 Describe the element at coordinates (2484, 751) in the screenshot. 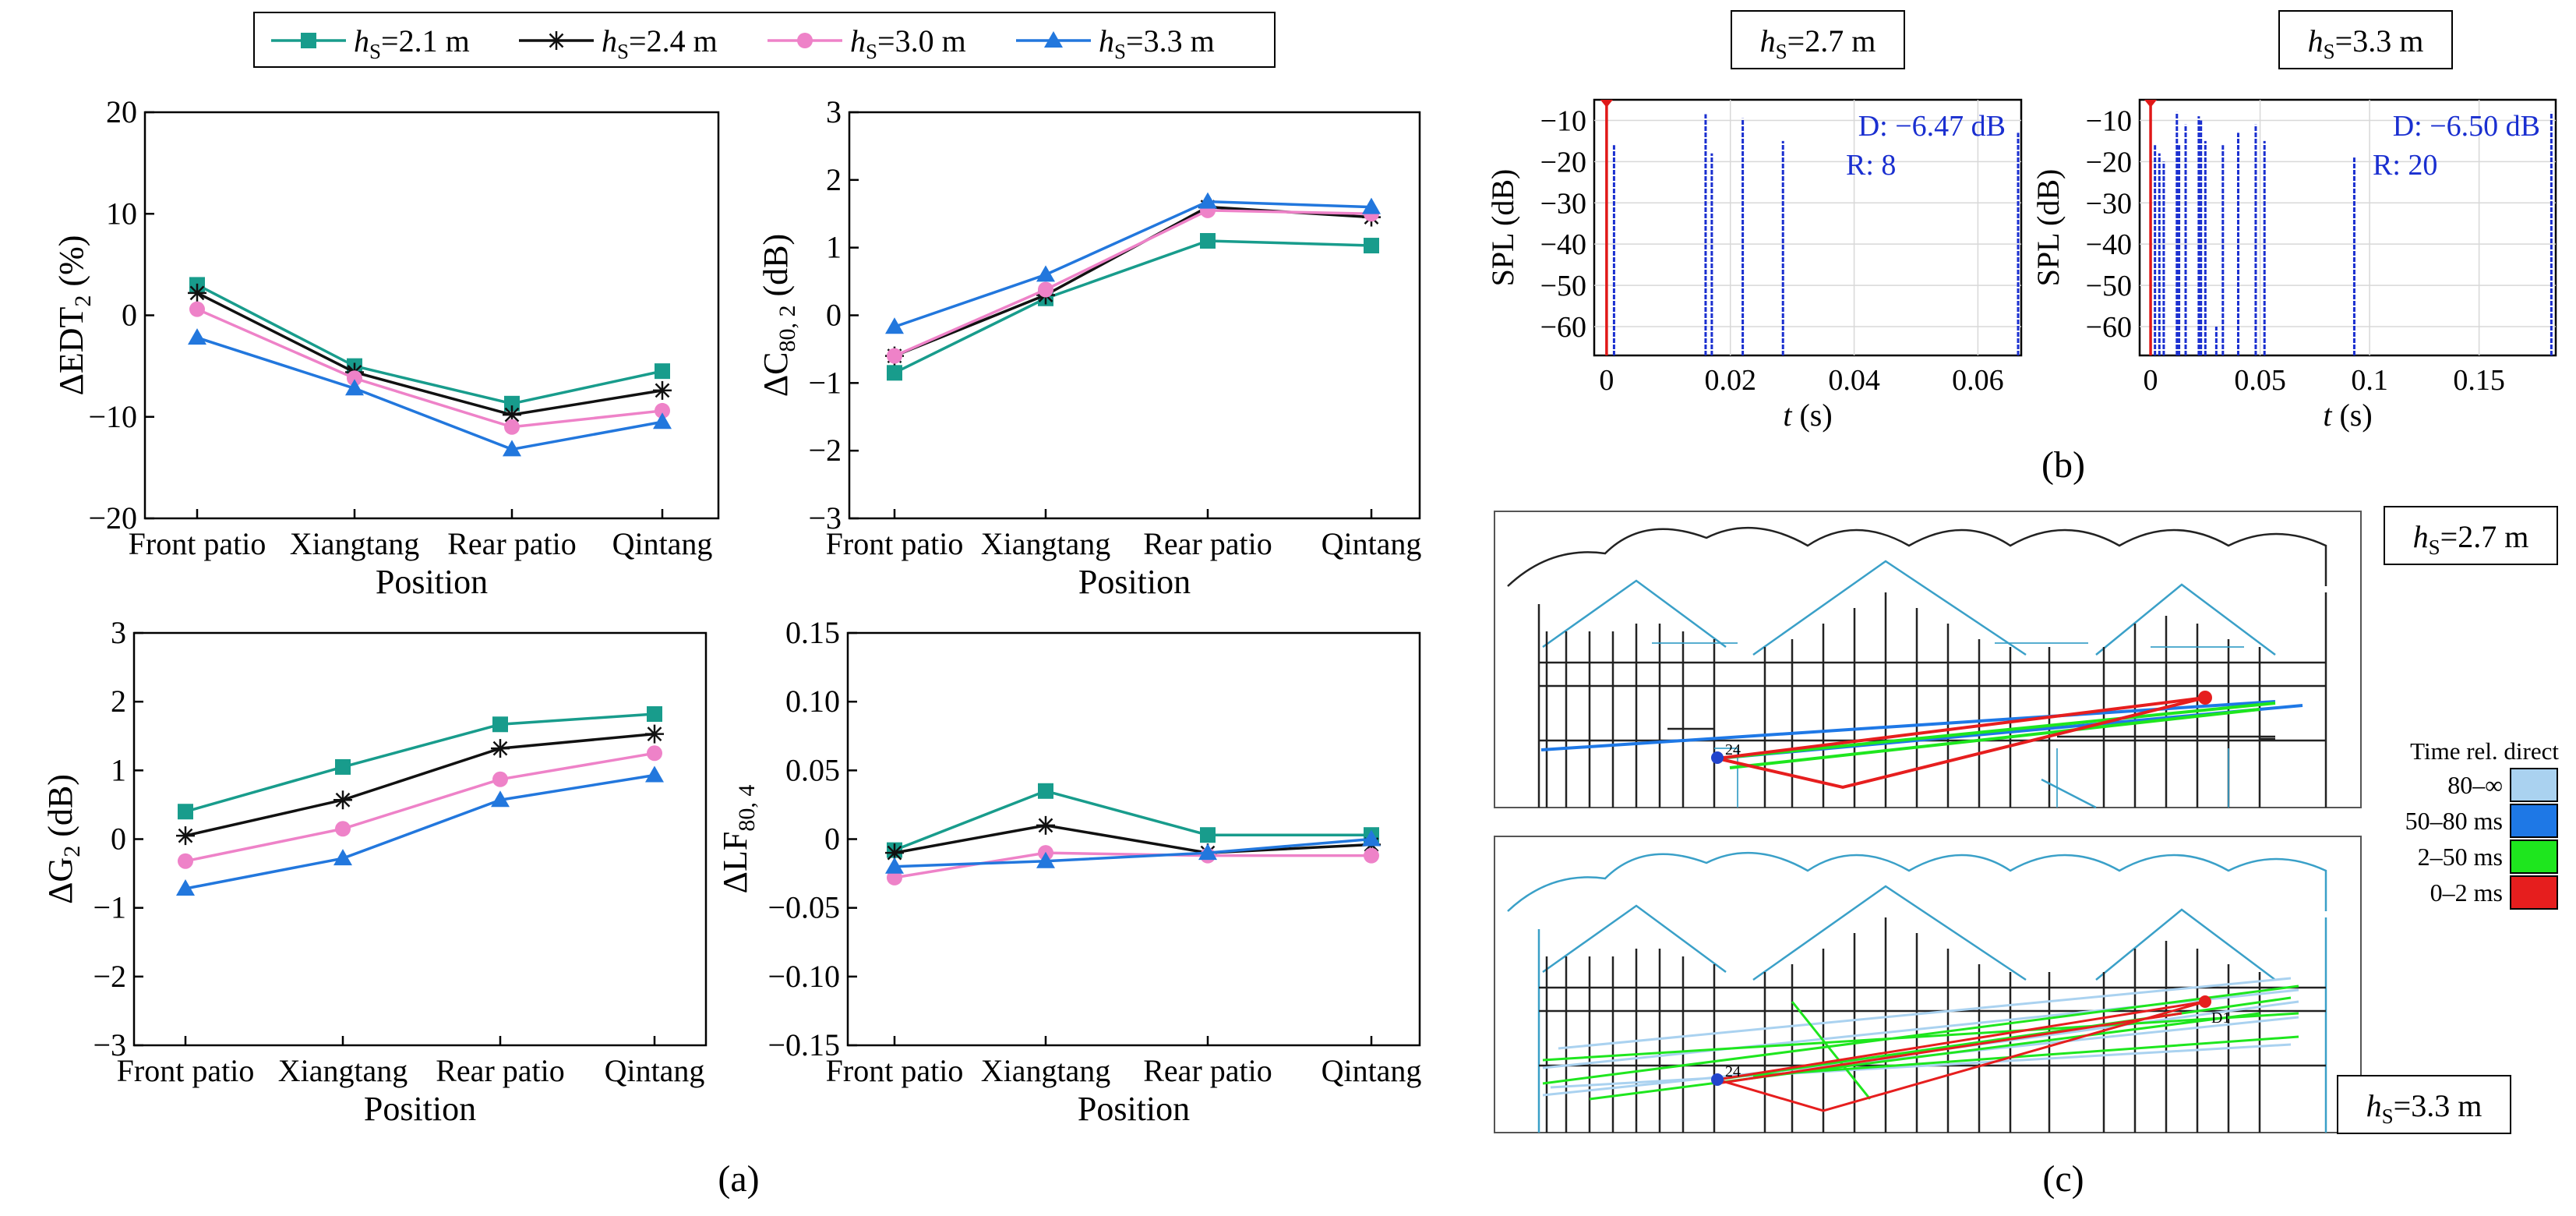

I see `time-legend-title: Time rel. direct` at that location.